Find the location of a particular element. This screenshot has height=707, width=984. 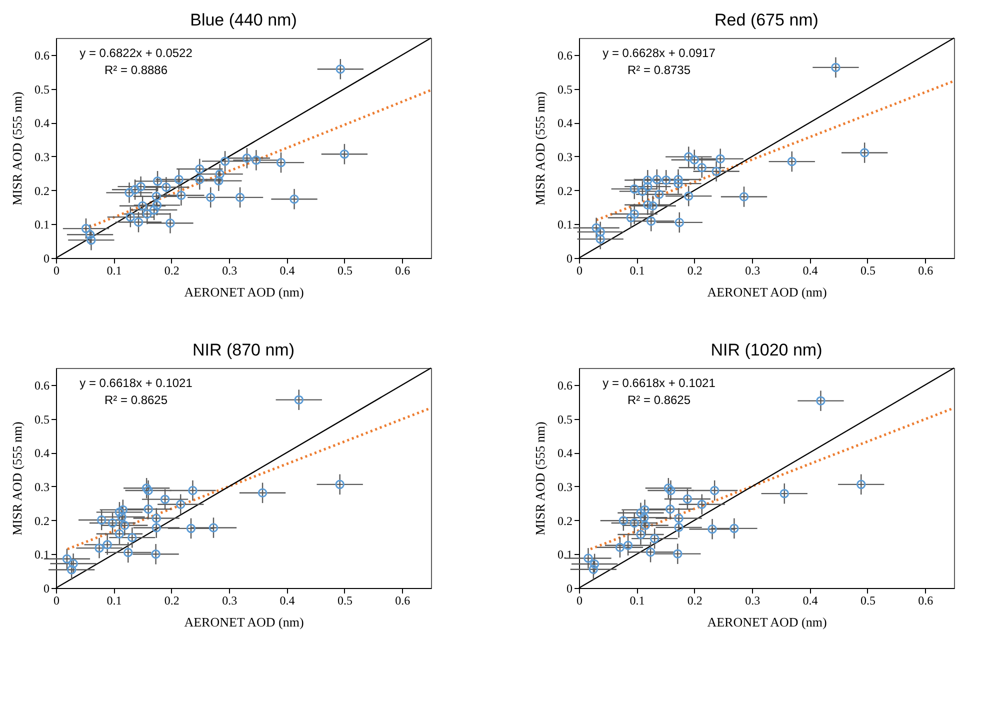

annotation: R² = 0.8886 is located at coordinates (136, 70).